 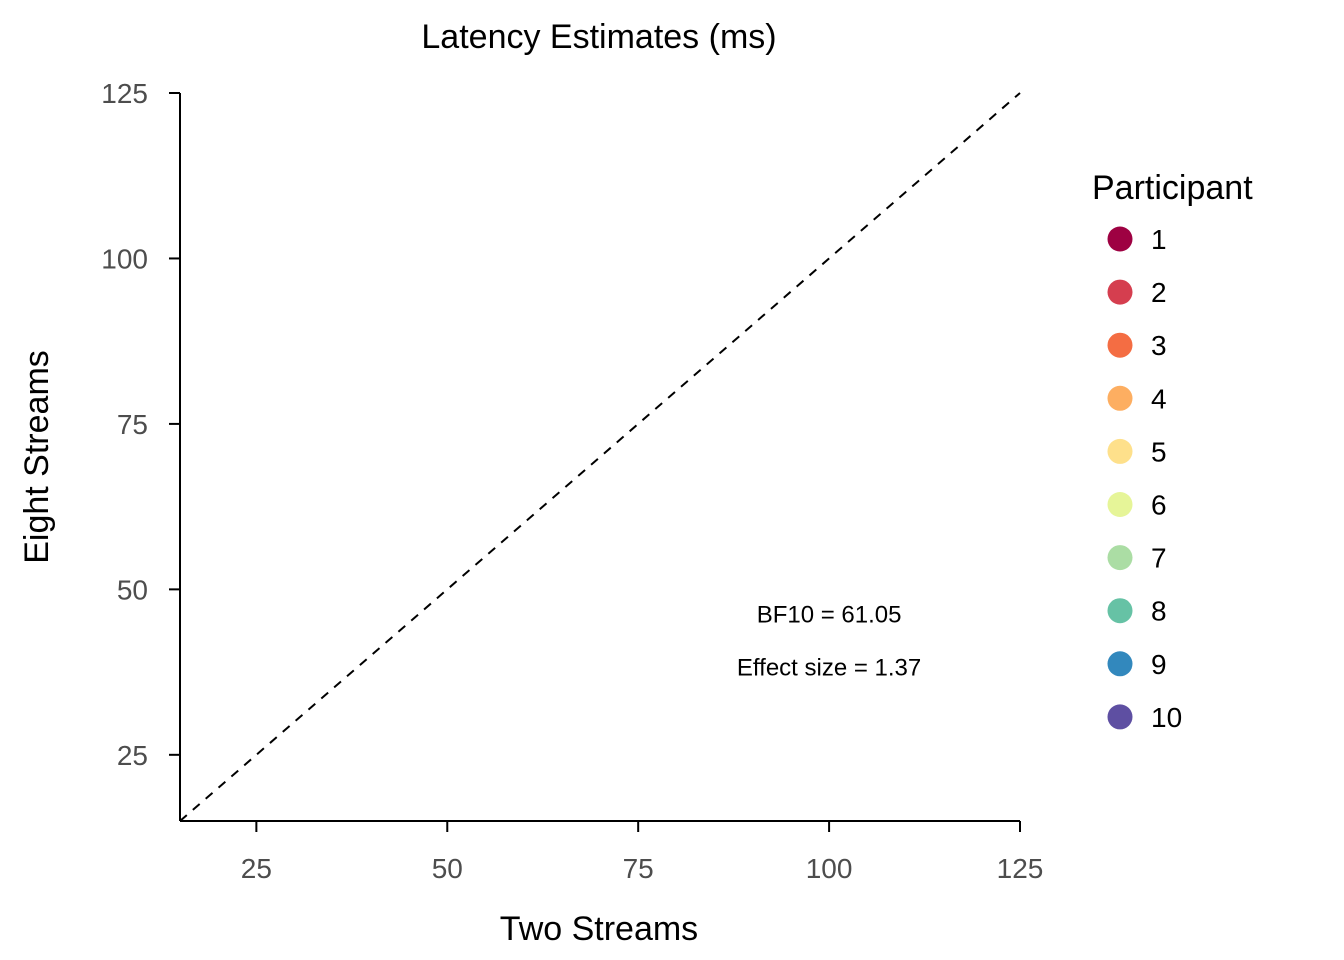 What do you see at coordinates (638, 868) in the screenshot?
I see `x-tick-label: 75` at bounding box center [638, 868].